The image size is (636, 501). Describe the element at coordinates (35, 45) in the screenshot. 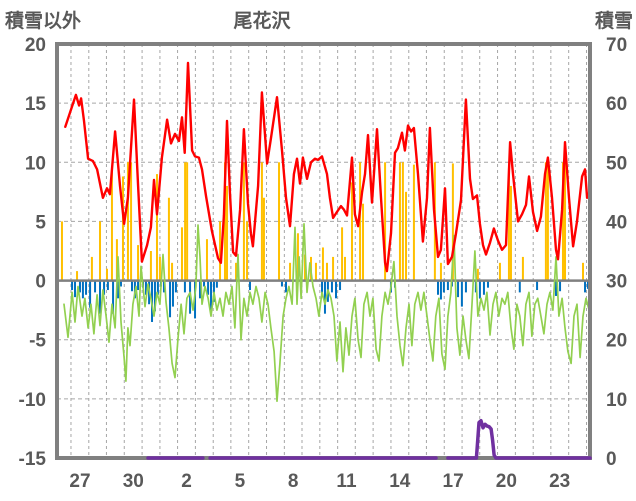

I see `left-tick-label: 20` at that location.